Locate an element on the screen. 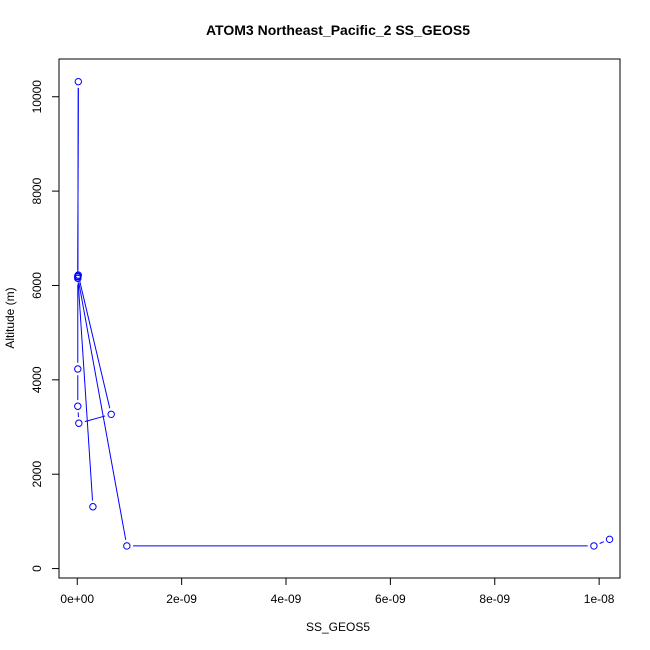 The width and height of the screenshot is (650, 650). x-tick-label: 0e+00 is located at coordinates (77, 599).